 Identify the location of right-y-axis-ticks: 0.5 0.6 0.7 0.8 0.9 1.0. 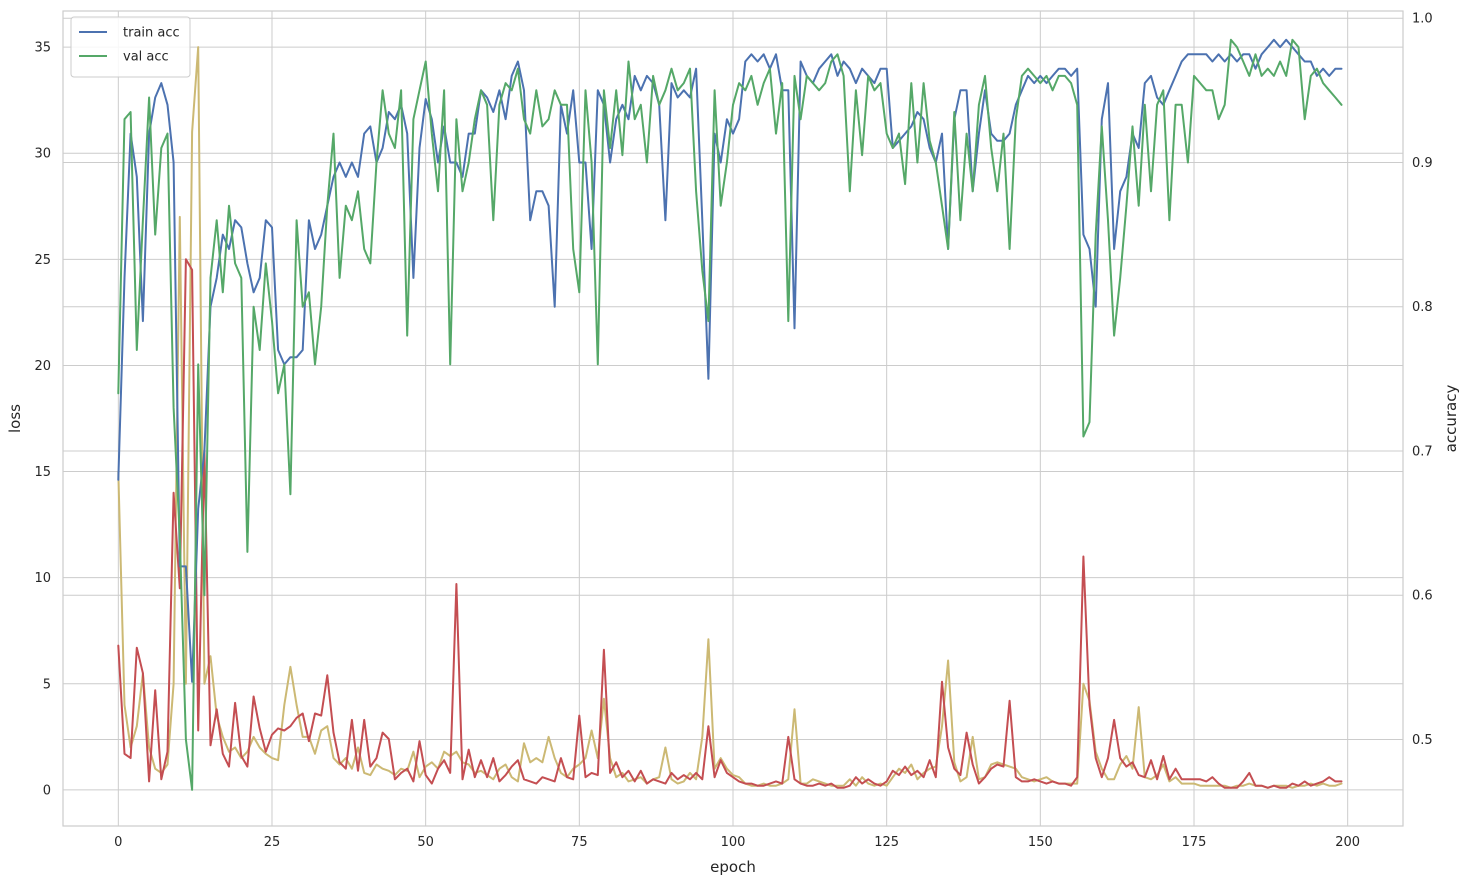
(1422, 380).